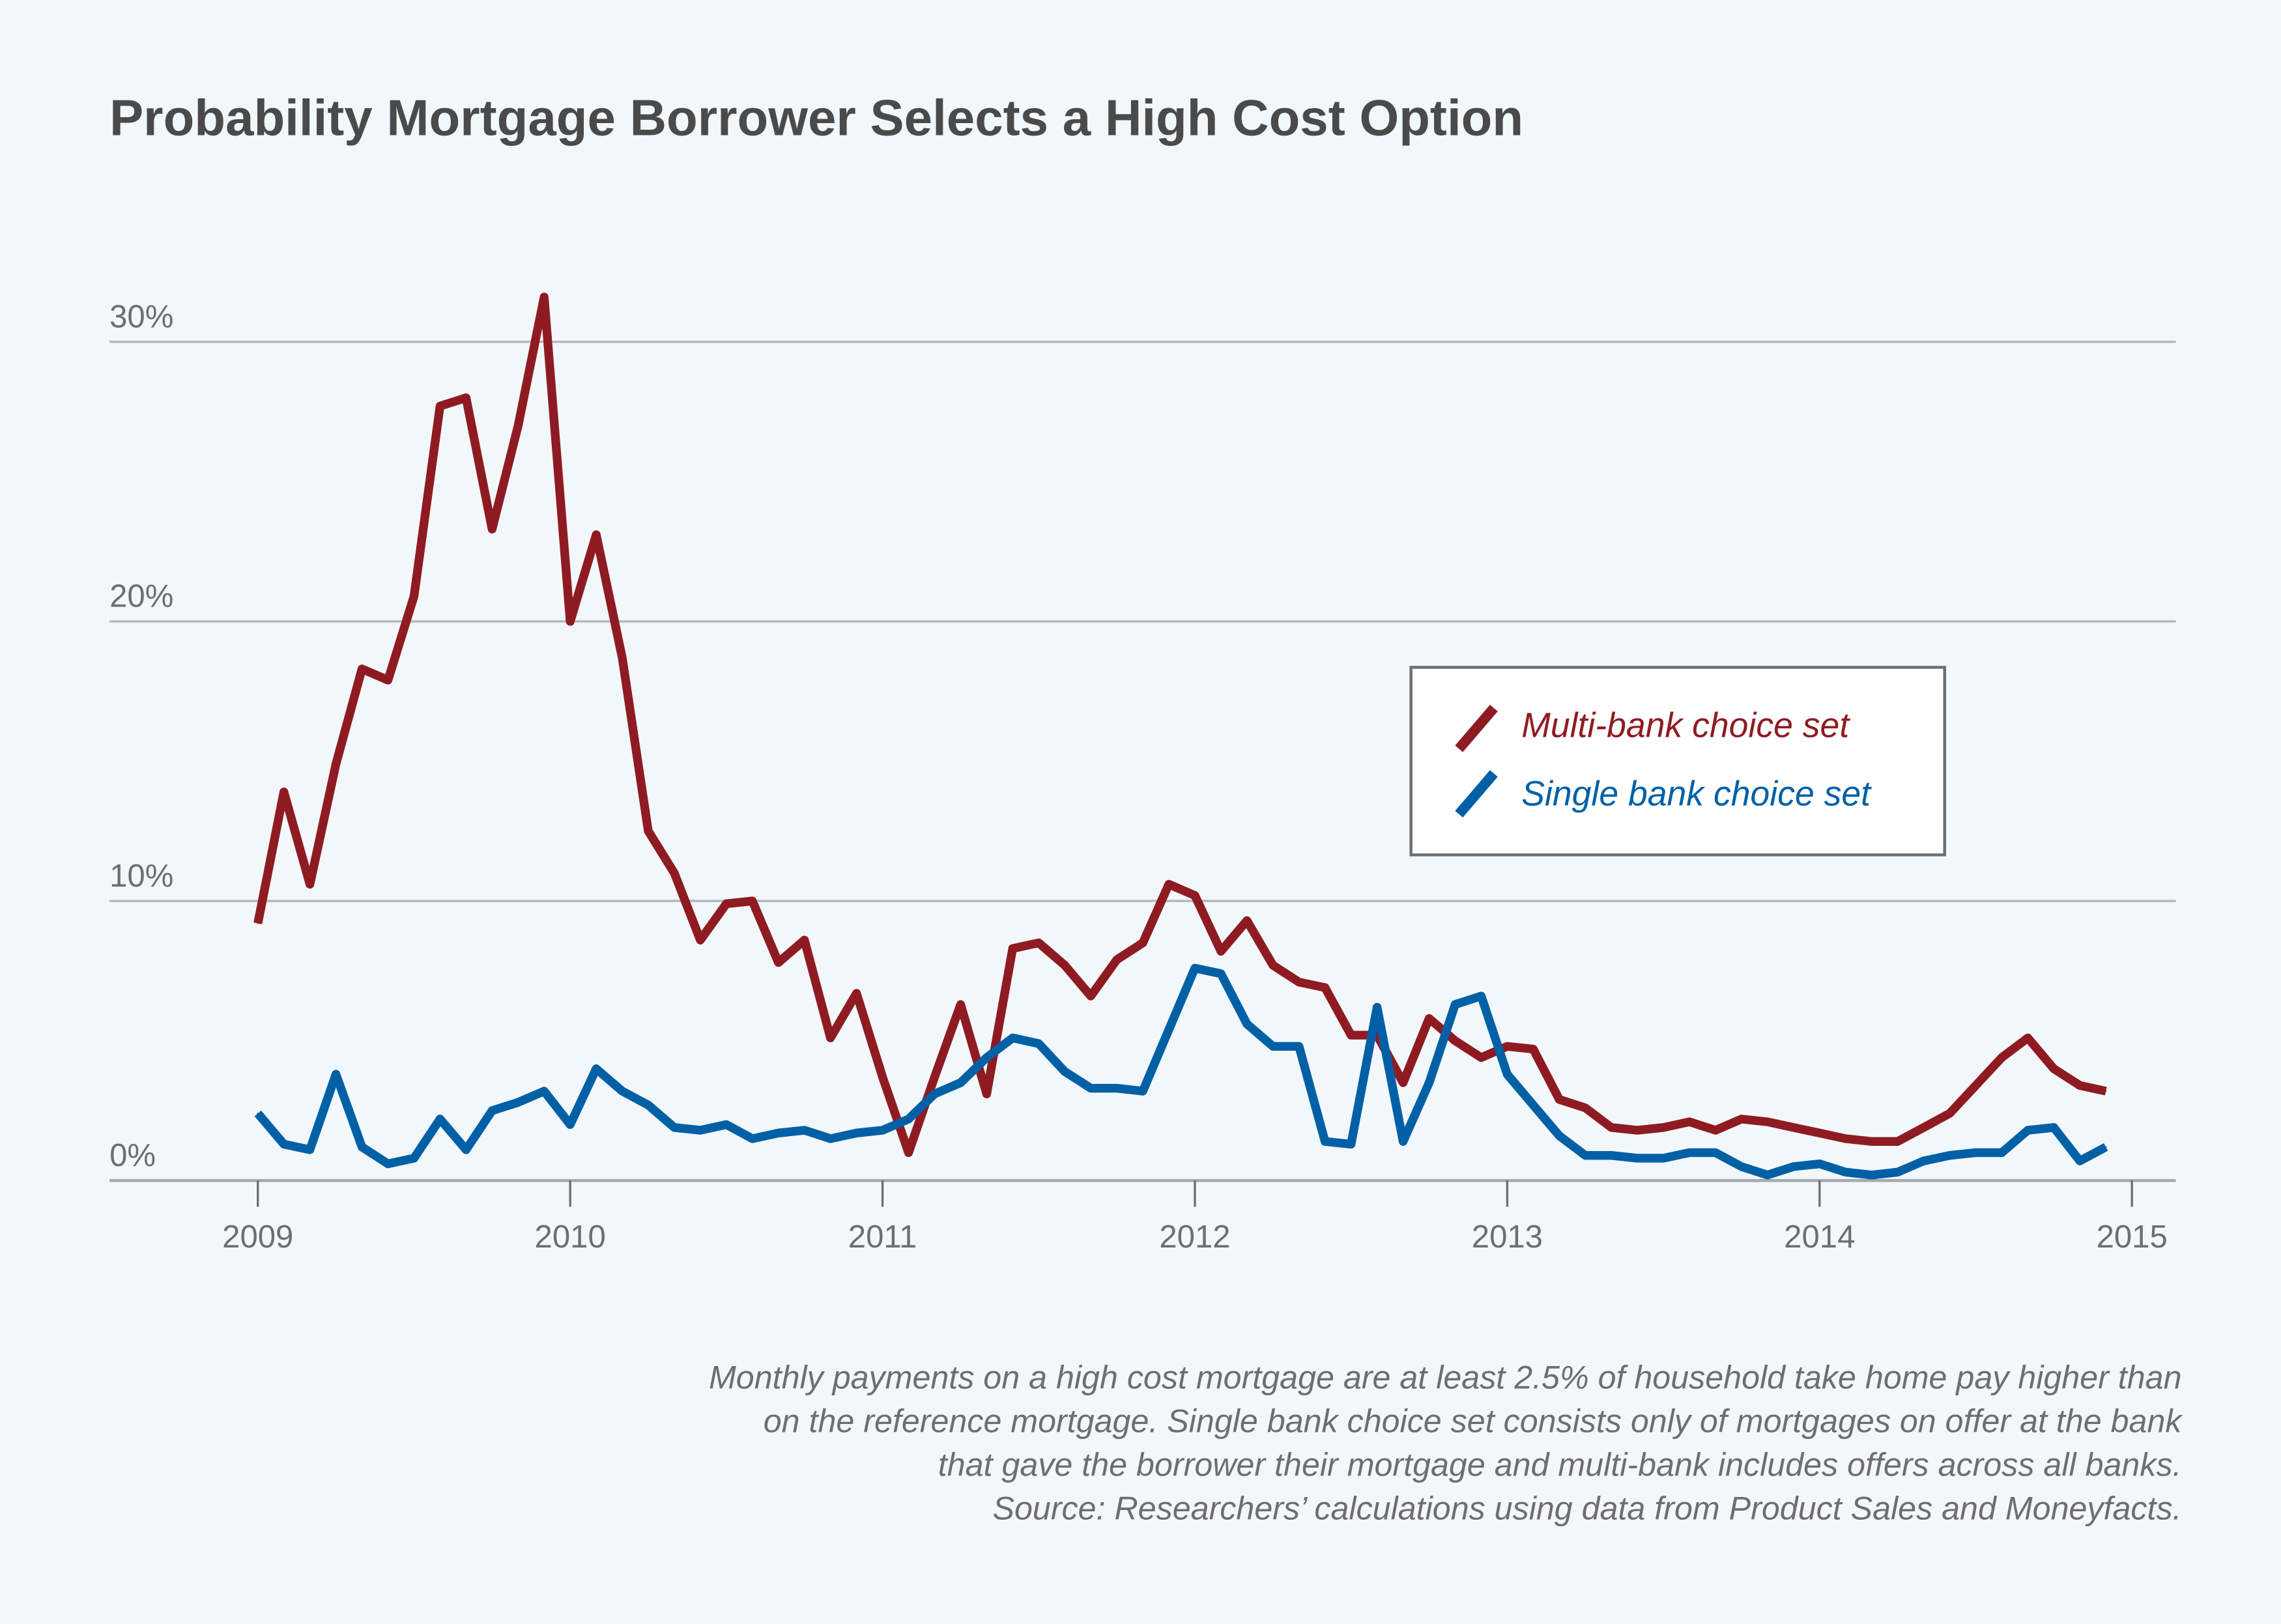  What do you see at coordinates (257, 1237) in the screenshot?
I see `x-tick-label: 2009` at bounding box center [257, 1237].